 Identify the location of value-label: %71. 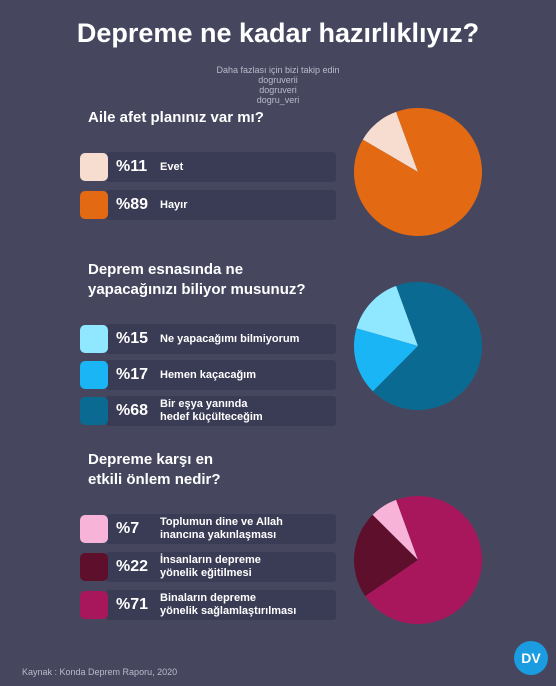
(132, 604).